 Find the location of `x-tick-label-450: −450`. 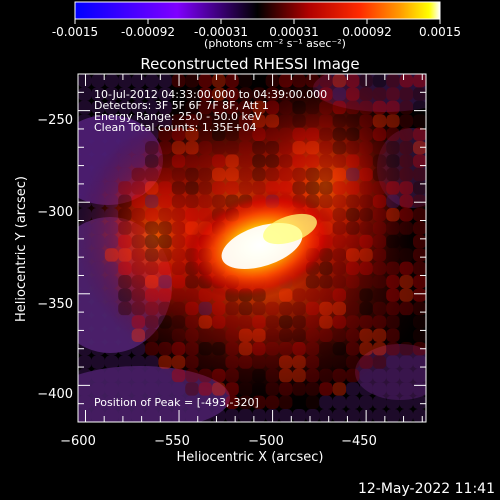

x-tick-label-450: −450 is located at coordinates (359, 441).